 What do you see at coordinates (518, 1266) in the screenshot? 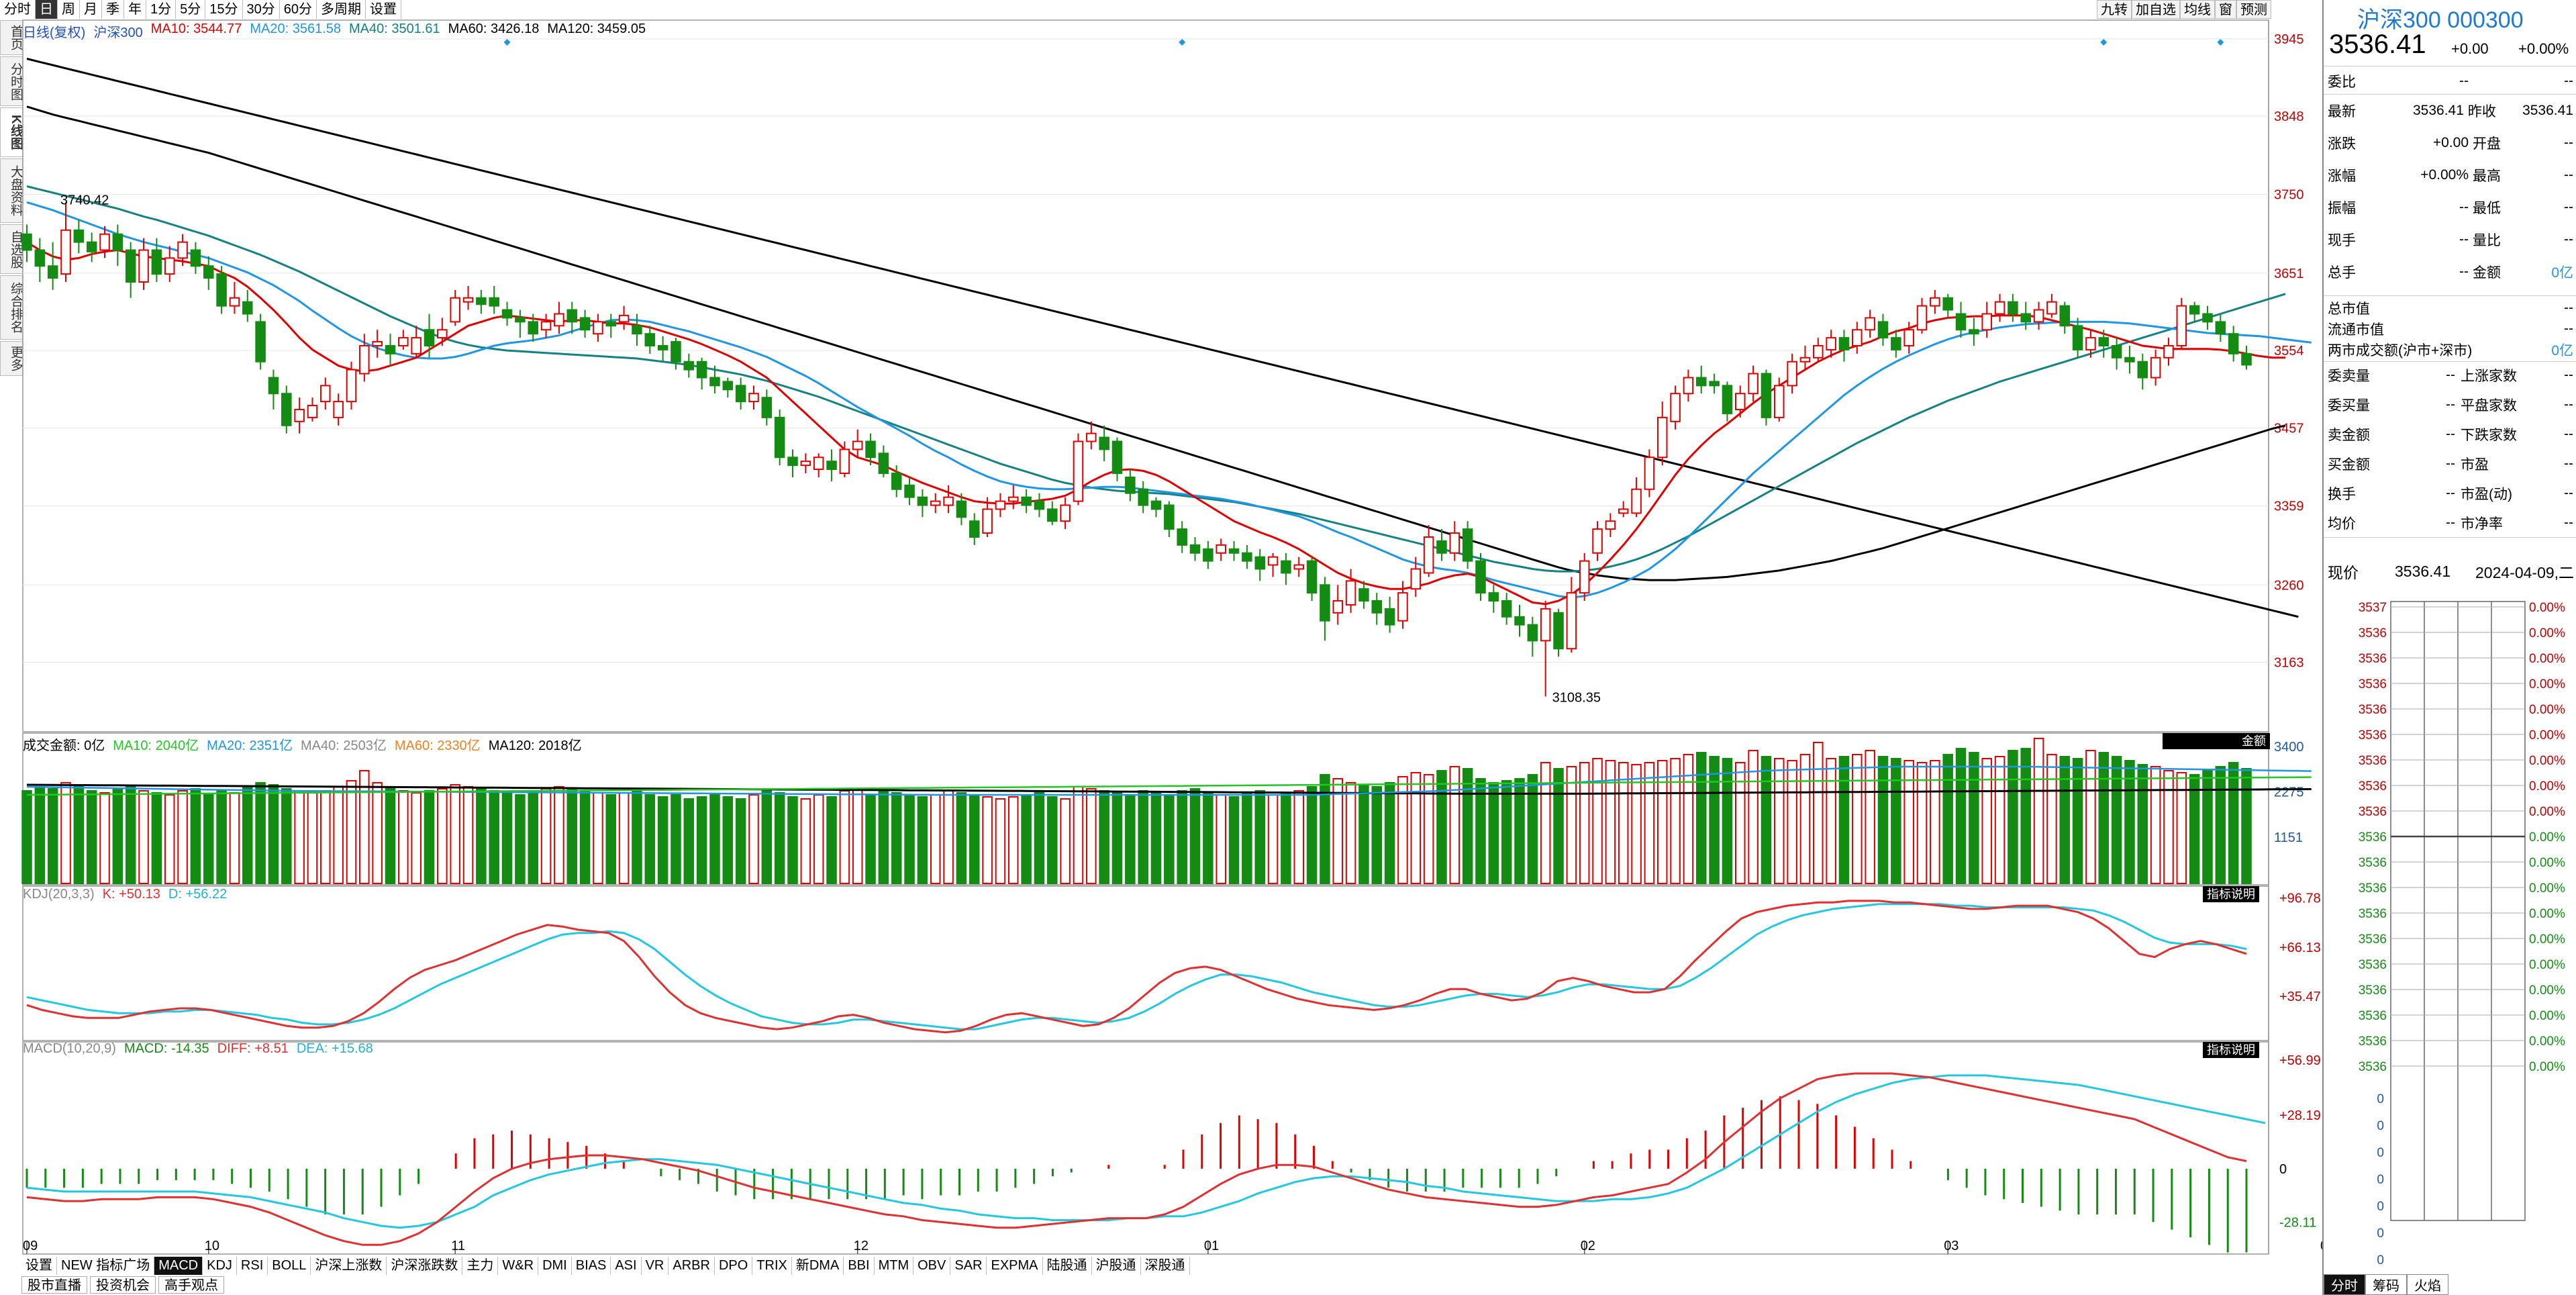
I see `indicator-tab-9: W&R` at bounding box center [518, 1266].